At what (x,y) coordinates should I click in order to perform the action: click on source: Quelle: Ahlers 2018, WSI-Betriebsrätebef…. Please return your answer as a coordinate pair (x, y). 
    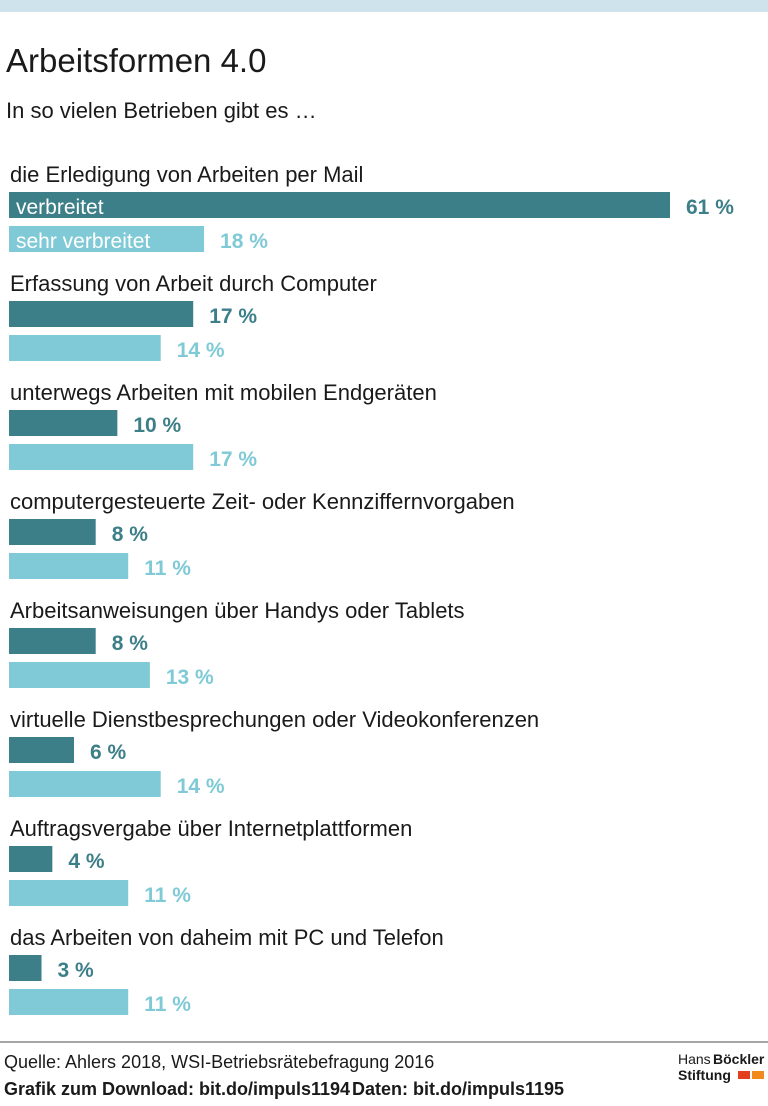
    Looking at the image, I should click on (219, 1062).